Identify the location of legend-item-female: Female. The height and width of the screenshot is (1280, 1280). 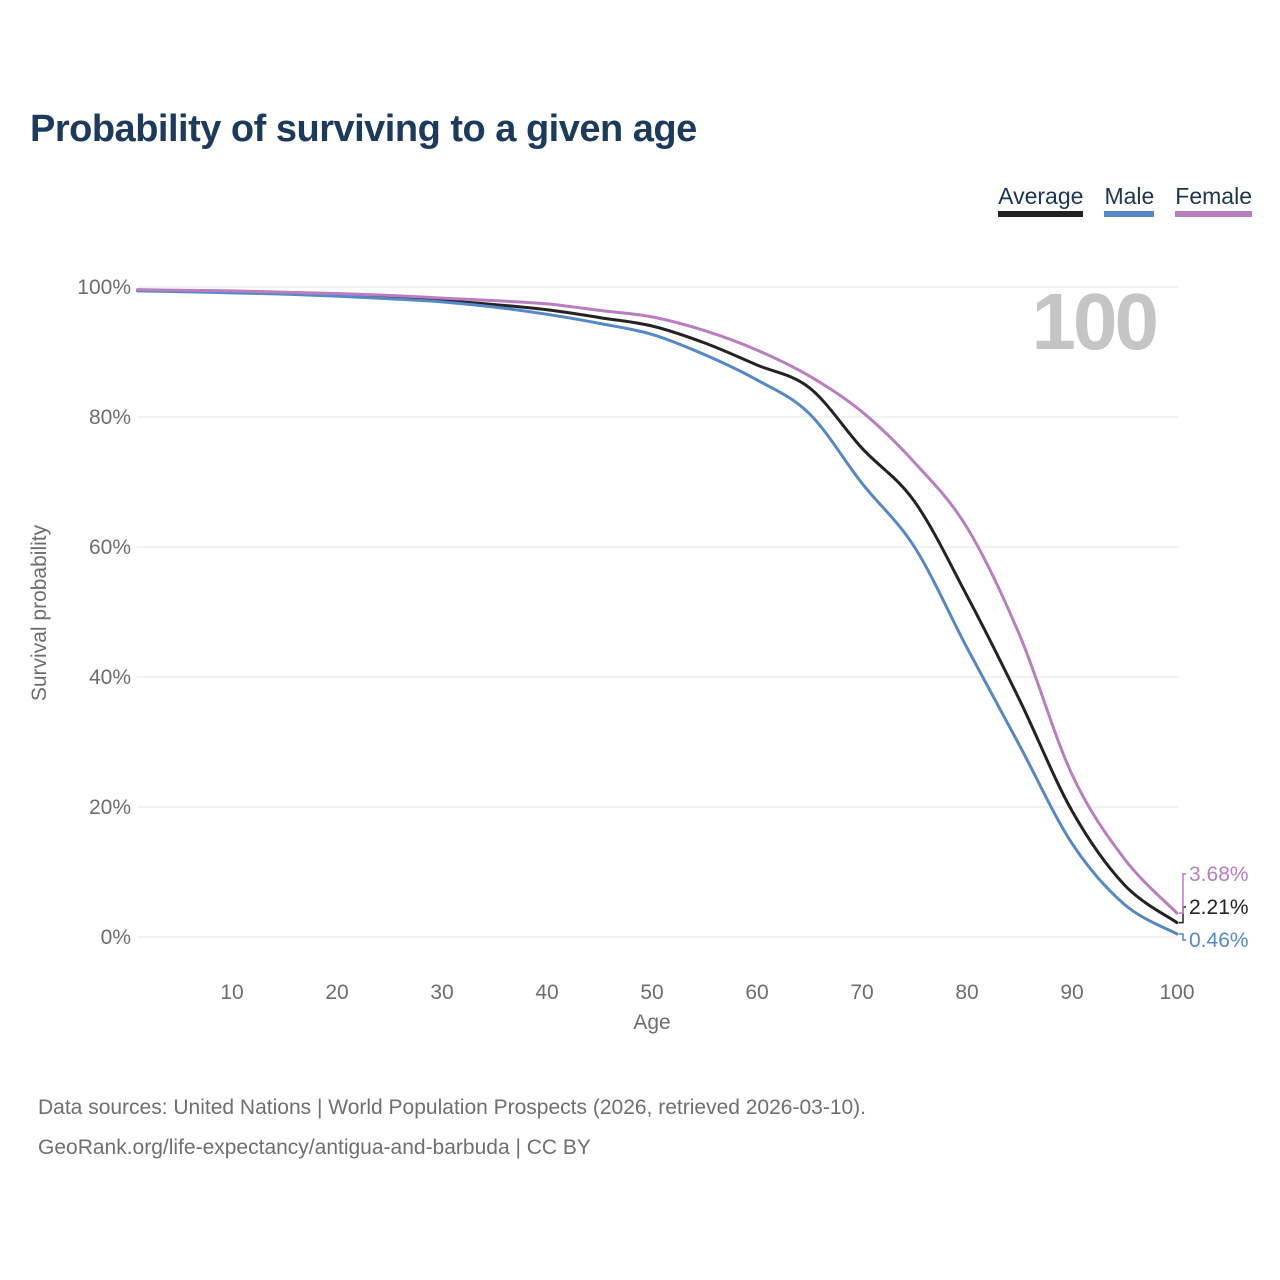
(1213, 200).